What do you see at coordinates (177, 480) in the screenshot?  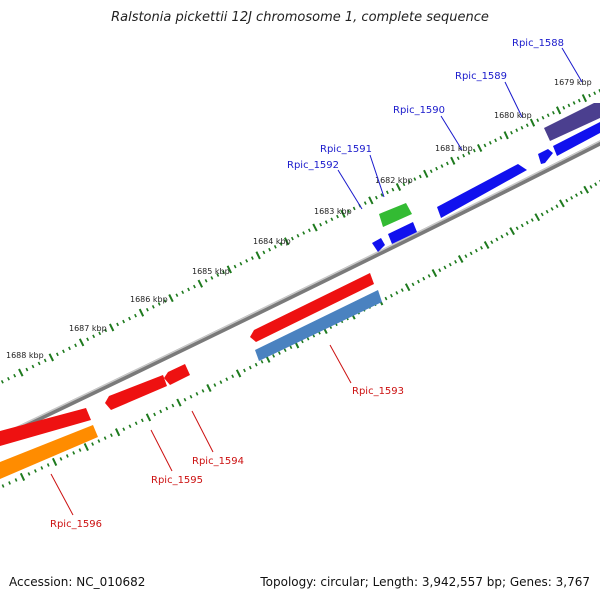 I see `label-rpic-1595: Rpic_1595` at bounding box center [177, 480].